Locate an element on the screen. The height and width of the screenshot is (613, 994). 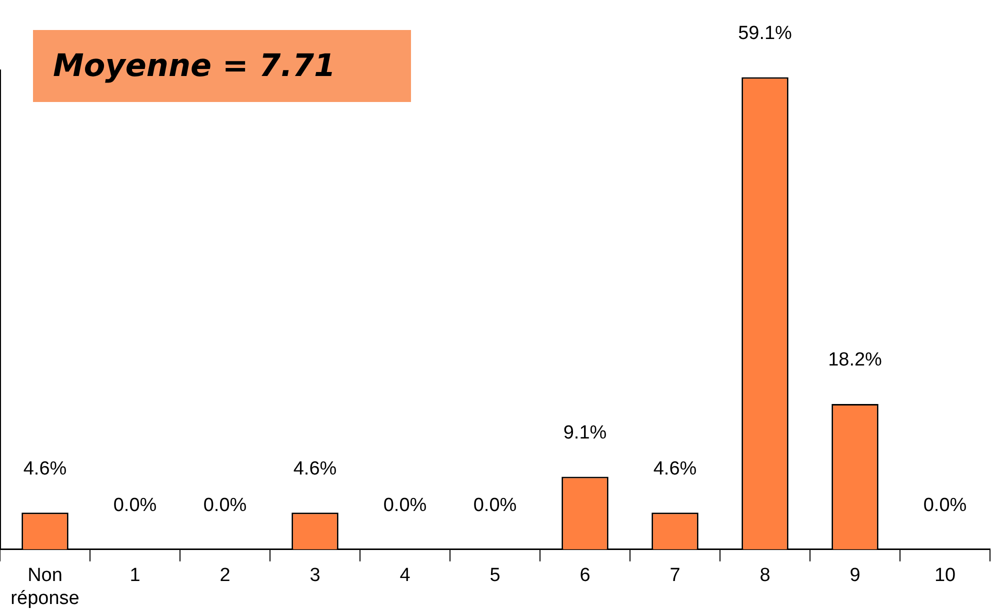
x-tick-label: 5 is located at coordinates (495, 575).